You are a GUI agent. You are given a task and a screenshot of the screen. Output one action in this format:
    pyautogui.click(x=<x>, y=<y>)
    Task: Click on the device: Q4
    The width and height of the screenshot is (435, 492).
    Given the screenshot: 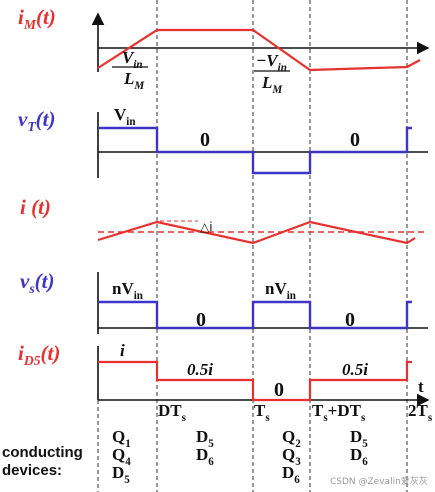 What is the action you would take?
    pyautogui.click(x=121, y=456)
    